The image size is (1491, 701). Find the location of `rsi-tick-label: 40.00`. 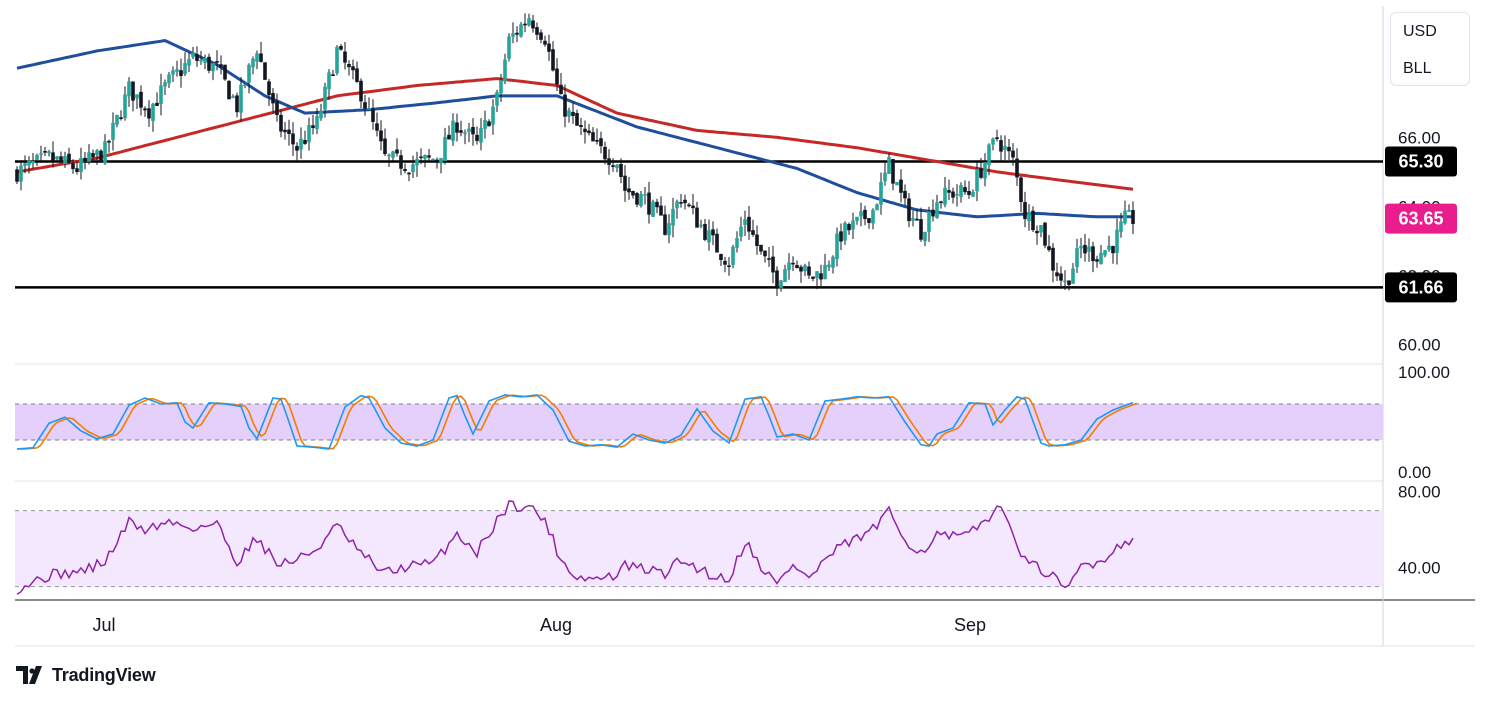

rsi-tick-label: 40.00 is located at coordinates (1419, 568).